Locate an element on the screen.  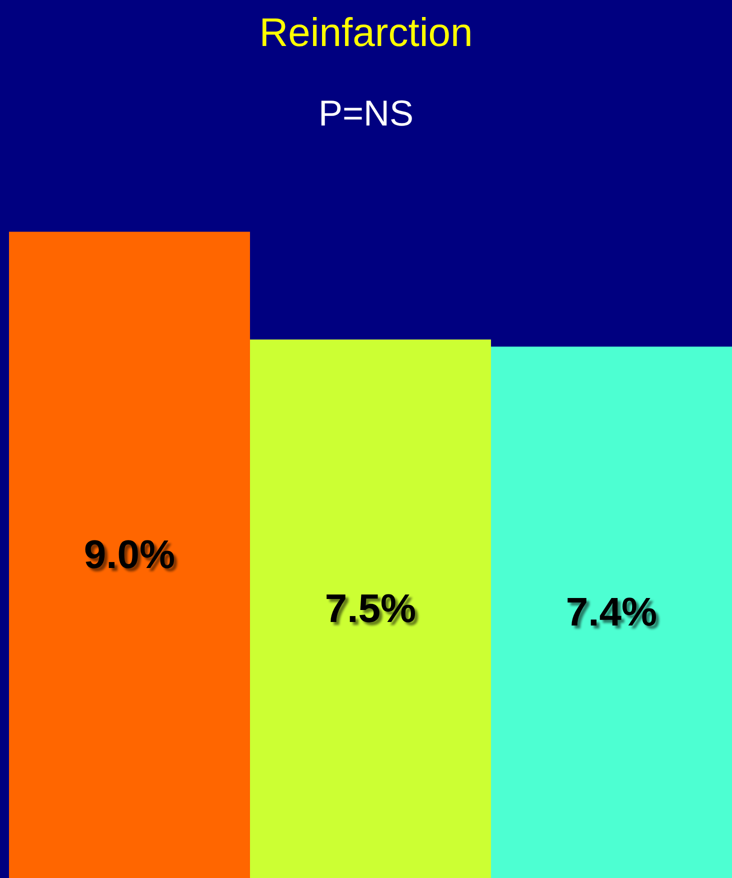
data-label: 7.4% is located at coordinates (612, 612).